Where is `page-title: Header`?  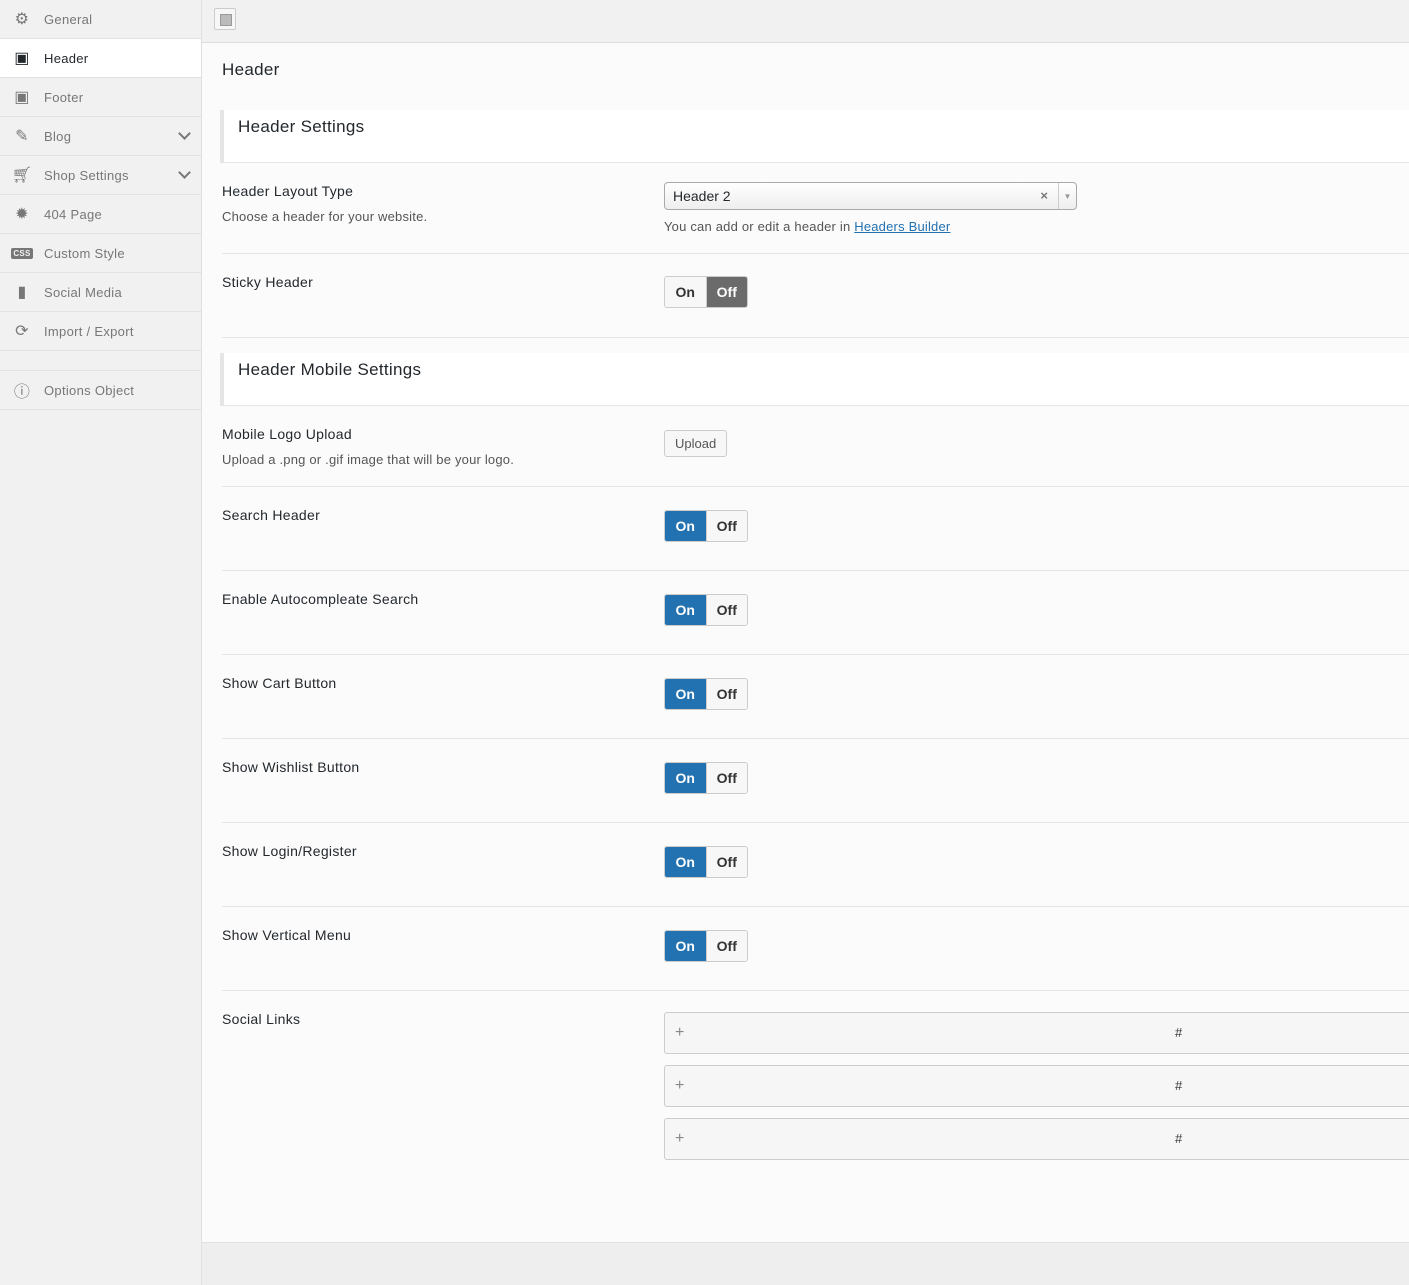 page-title: Header is located at coordinates (251, 69).